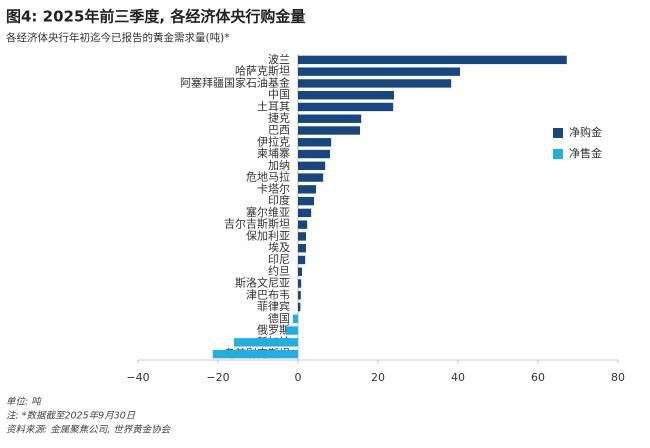  What do you see at coordinates (262, 283) in the screenshot?
I see `y-tick-label: 斯洛文尼亚` at bounding box center [262, 283].